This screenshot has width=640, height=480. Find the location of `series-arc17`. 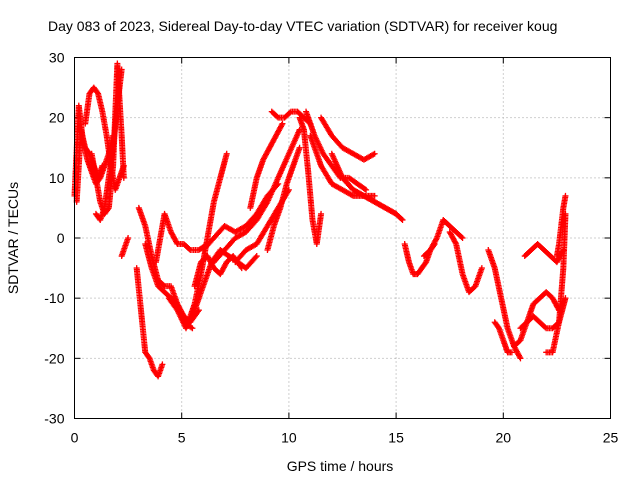

series-arc17 is located at coordinates (266, 165).